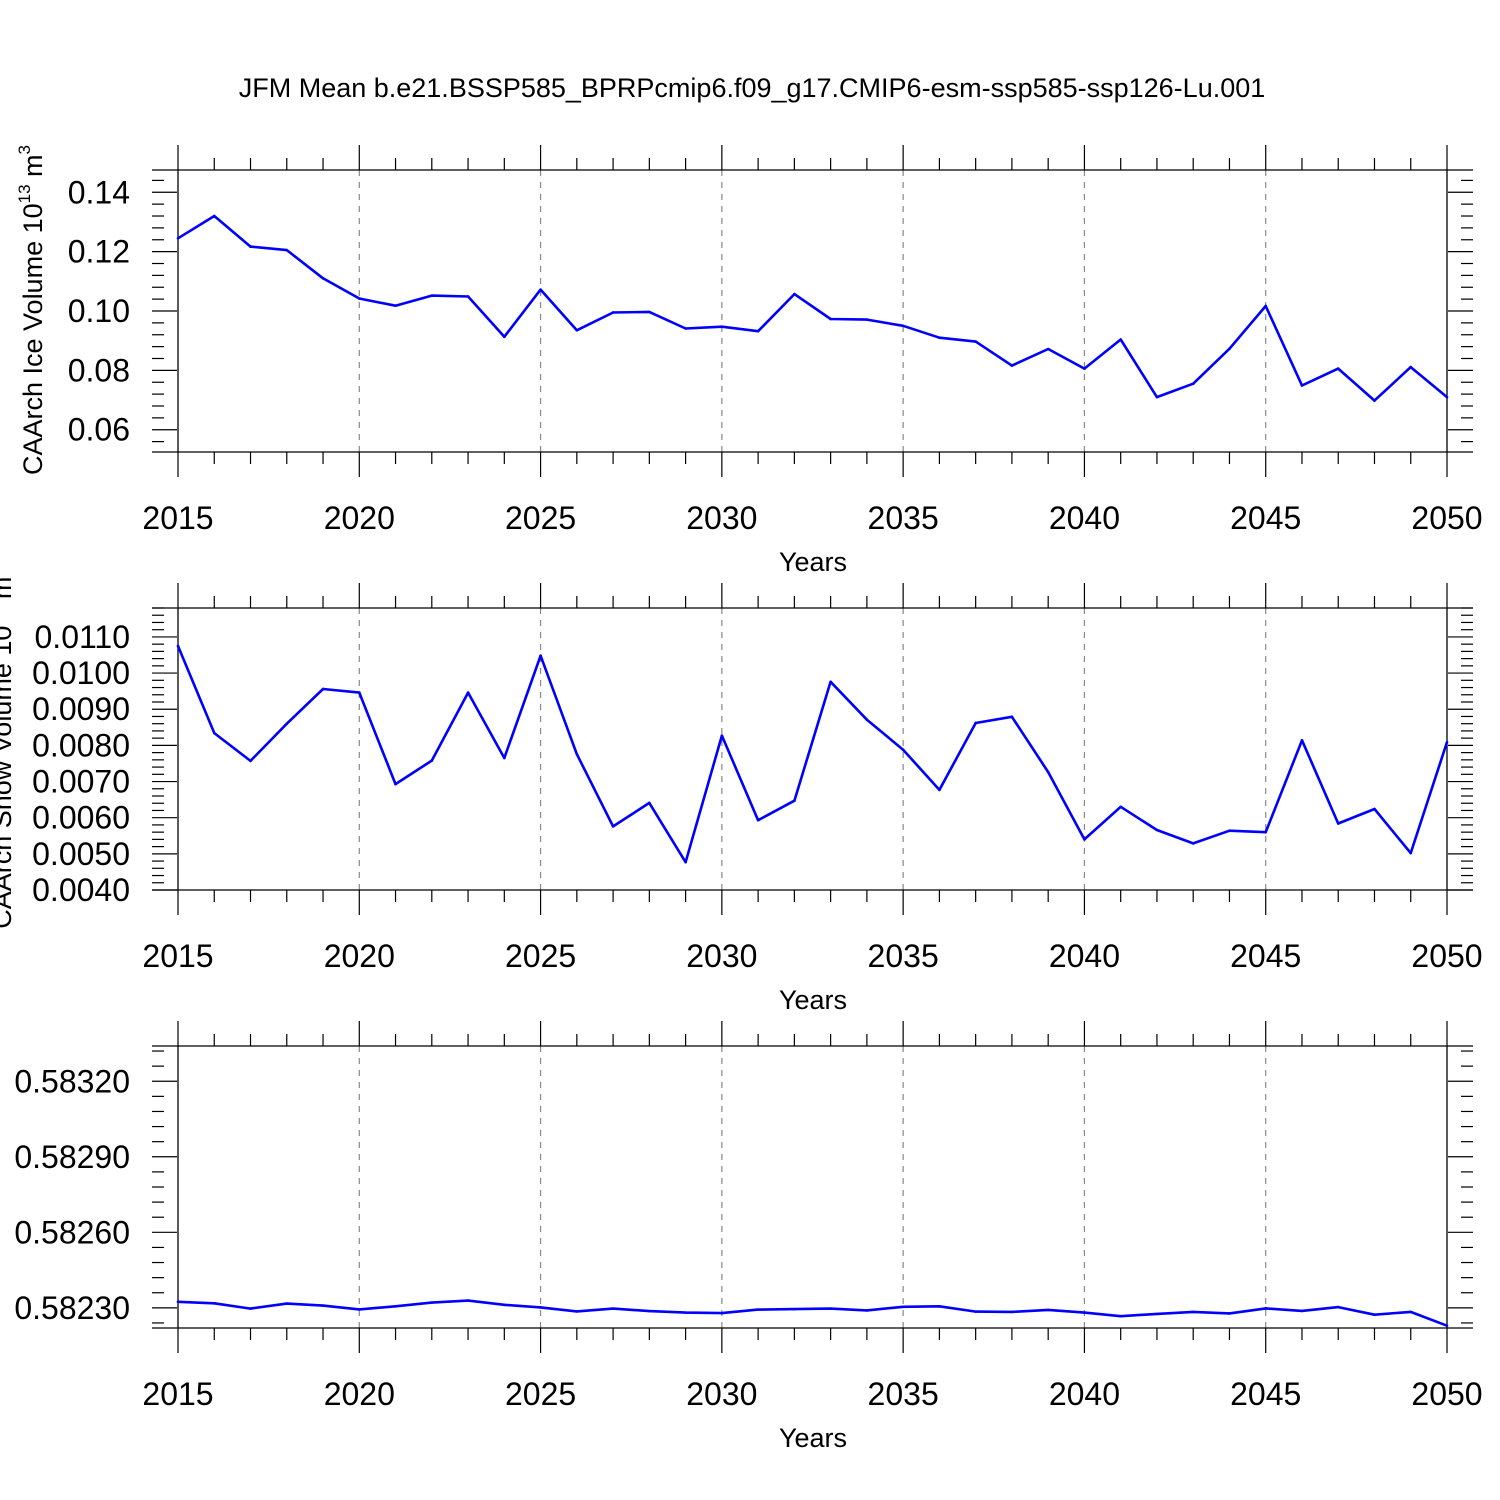 The width and height of the screenshot is (1500, 1500). What do you see at coordinates (83, 637) in the screenshot?
I see `y-tick-label: 0.0110` at bounding box center [83, 637].